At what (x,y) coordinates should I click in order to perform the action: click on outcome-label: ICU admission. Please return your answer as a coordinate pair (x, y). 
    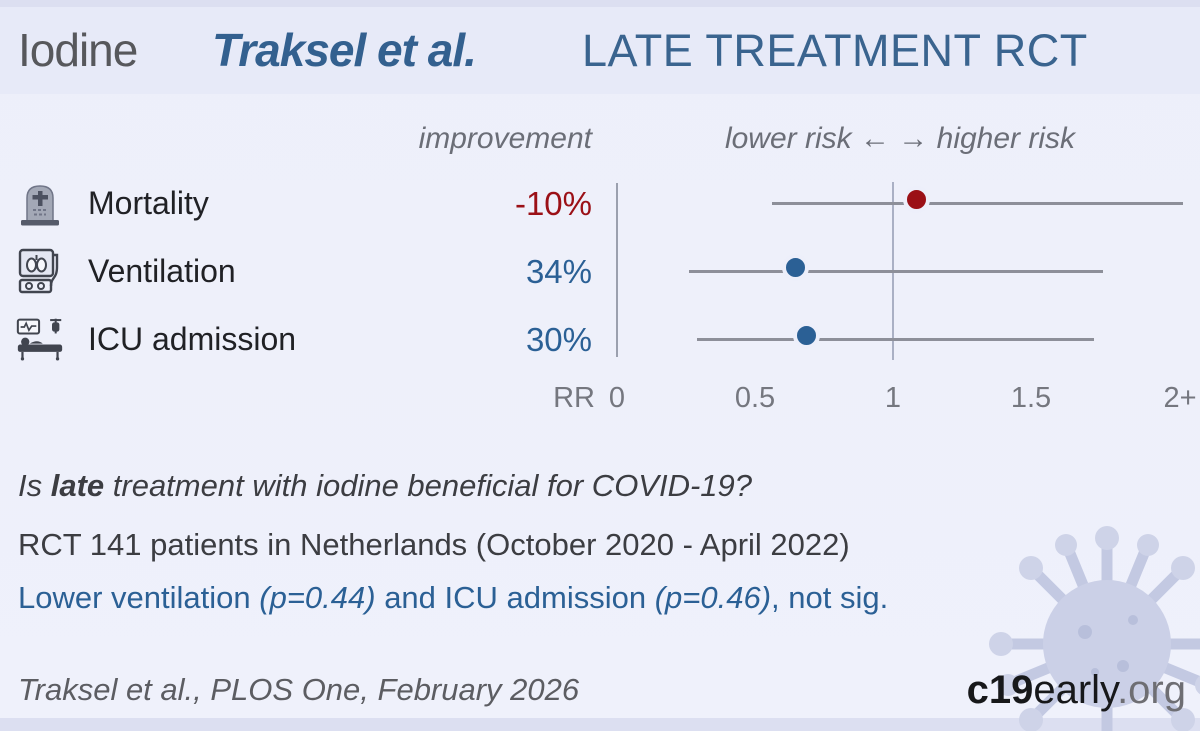
    Looking at the image, I should click on (192, 339).